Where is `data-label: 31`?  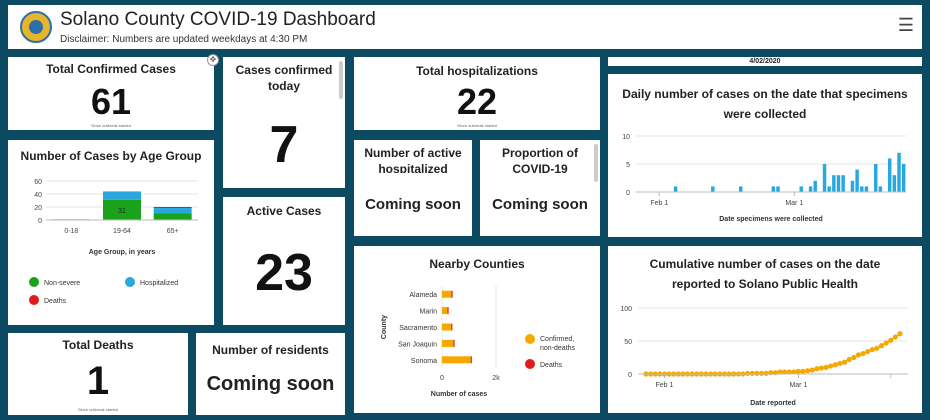
data-label: 31 is located at coordinates (122, 211).